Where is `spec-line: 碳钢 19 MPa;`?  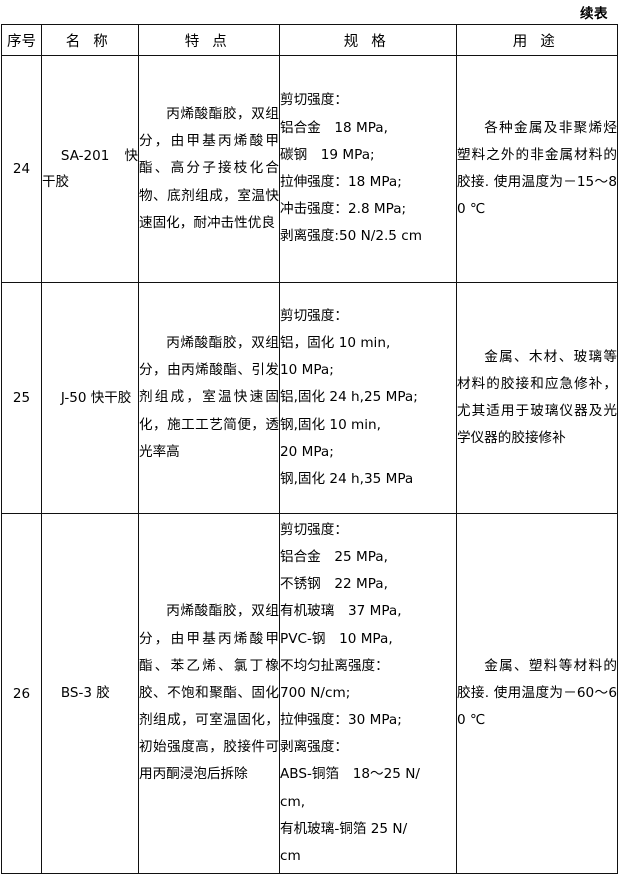 spec-line: 碳钢 19 MPa; is located at coordinates (327, 154).